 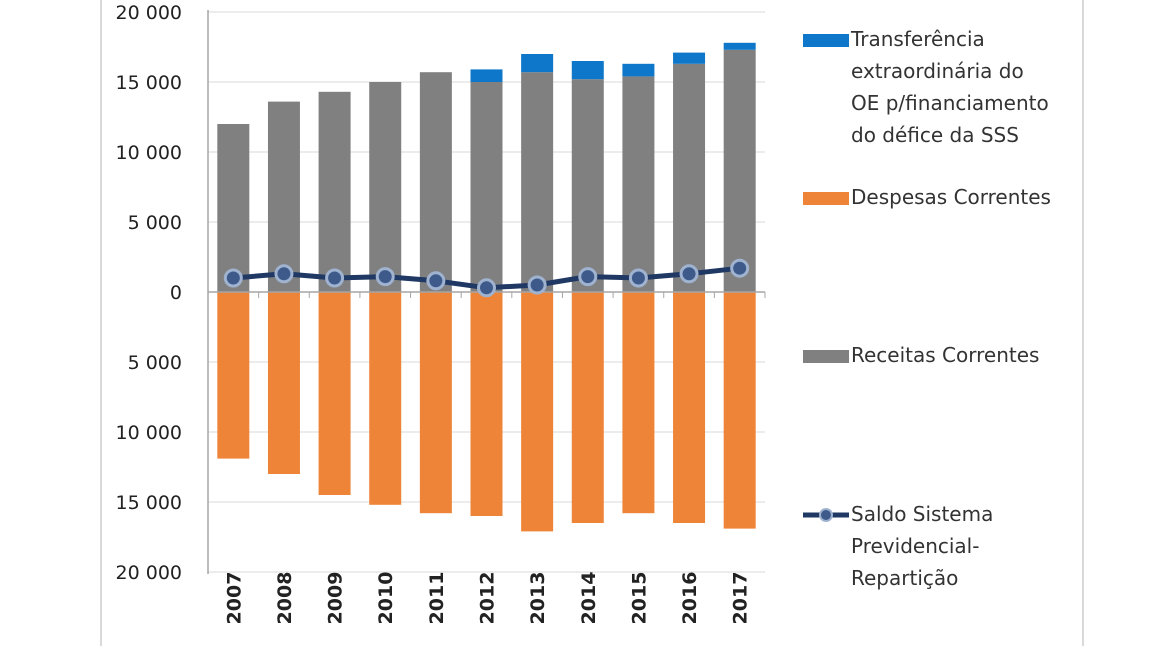 I want to click on legend-label: OE p/financiamento, so click(x=950, y=103).